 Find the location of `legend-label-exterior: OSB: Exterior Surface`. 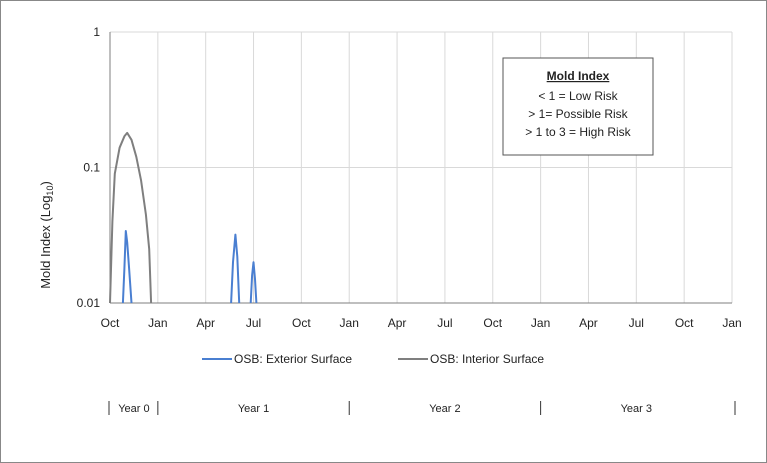

legend-label-exterior: OSB: Exterior Surface is located at coordinates (293, 359).